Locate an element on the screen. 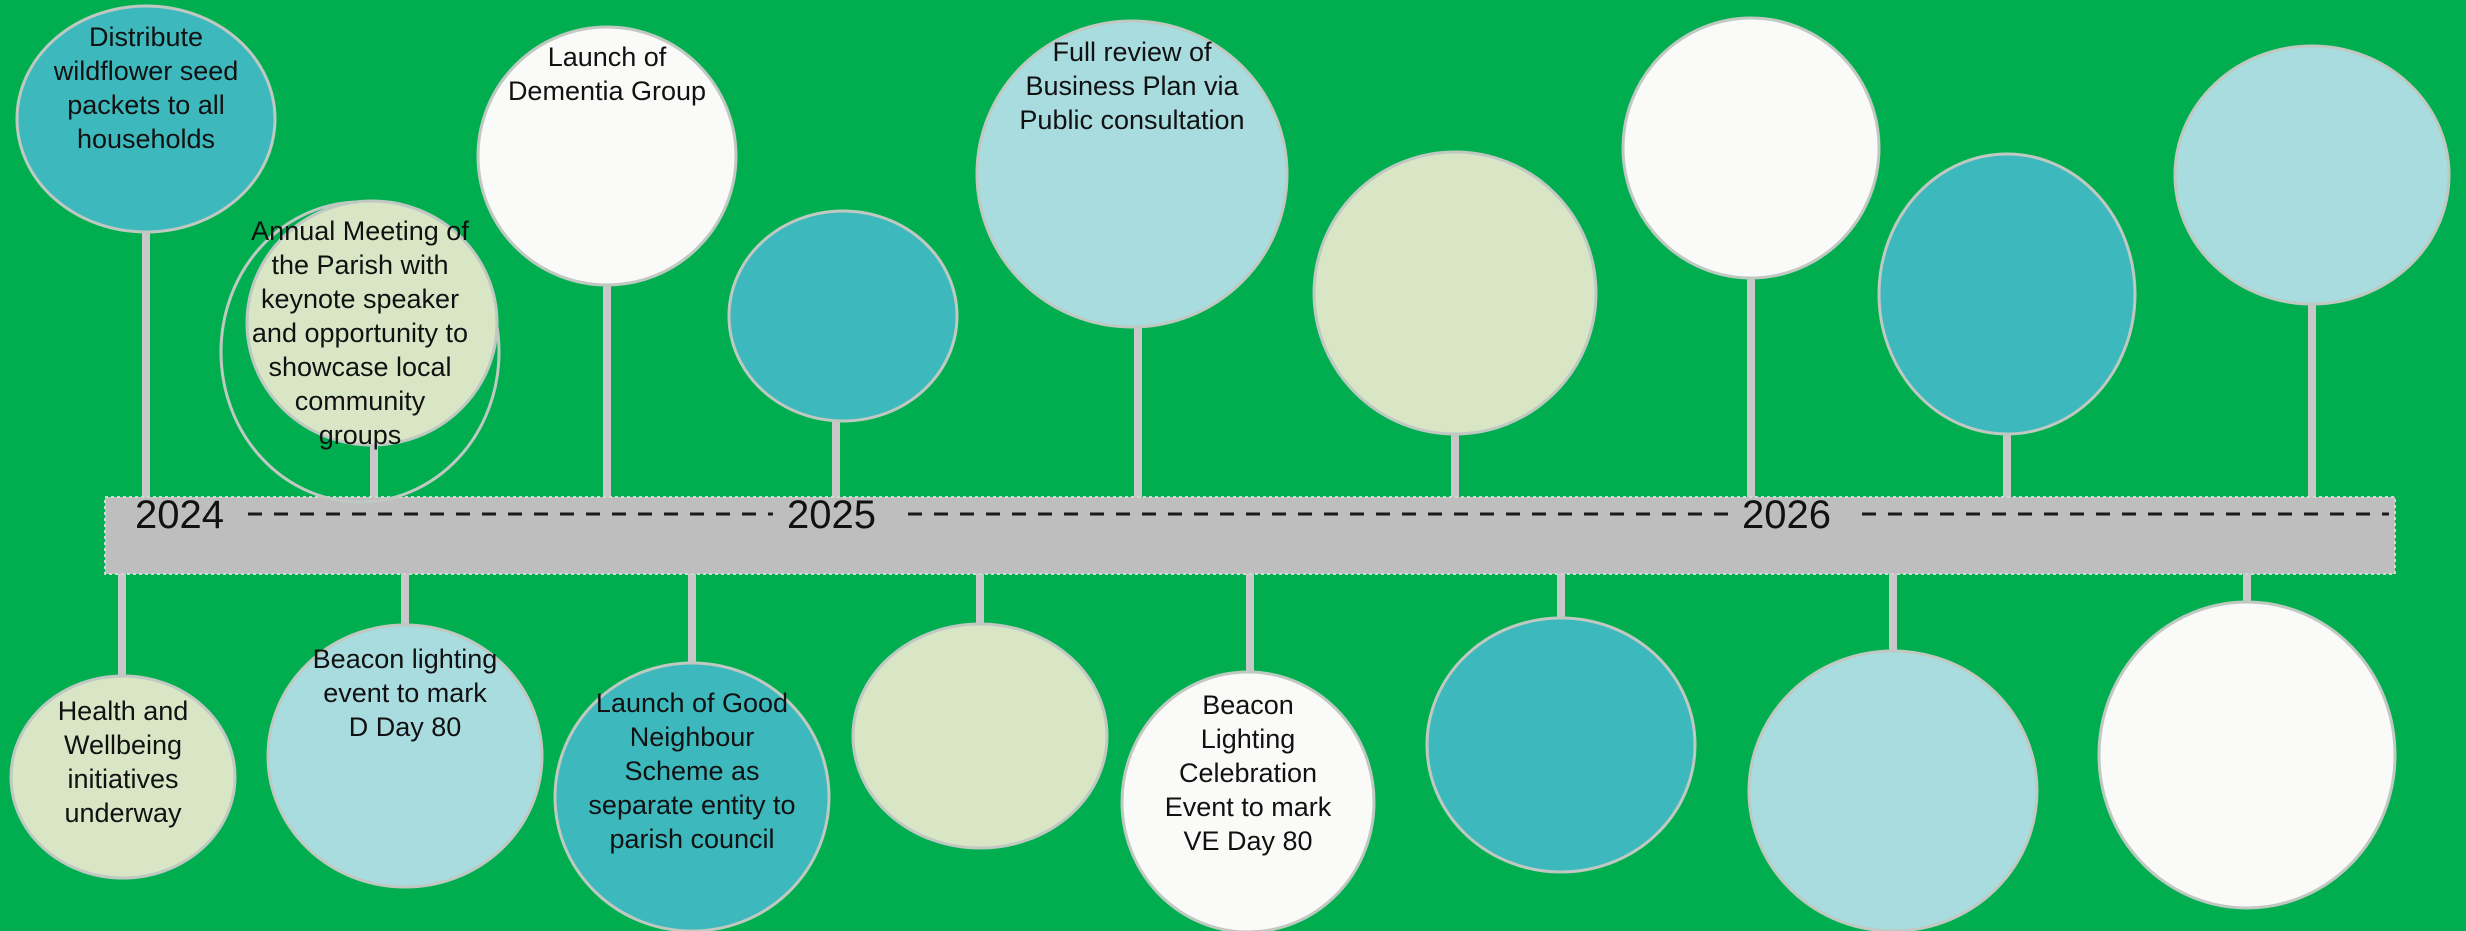  event-bubble-below: Beacon lighting event to mark D Day 80 is located at coordinates (405, 756).